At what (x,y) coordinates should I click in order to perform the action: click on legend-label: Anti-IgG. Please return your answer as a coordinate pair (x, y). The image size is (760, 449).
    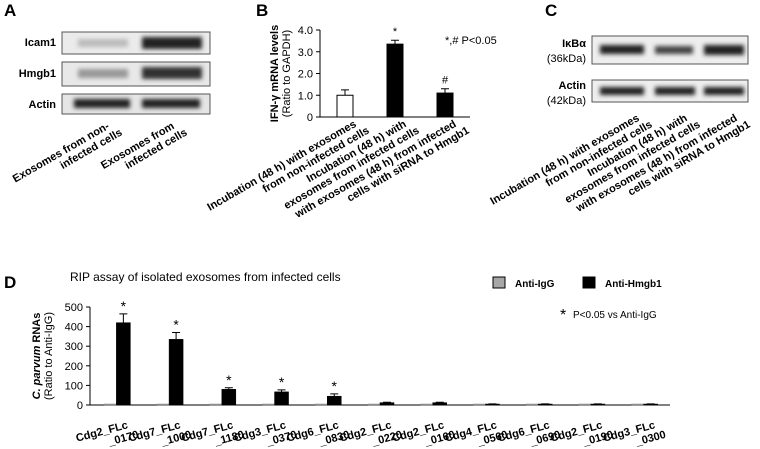
    Looking at the image, I should click on (535, 284).